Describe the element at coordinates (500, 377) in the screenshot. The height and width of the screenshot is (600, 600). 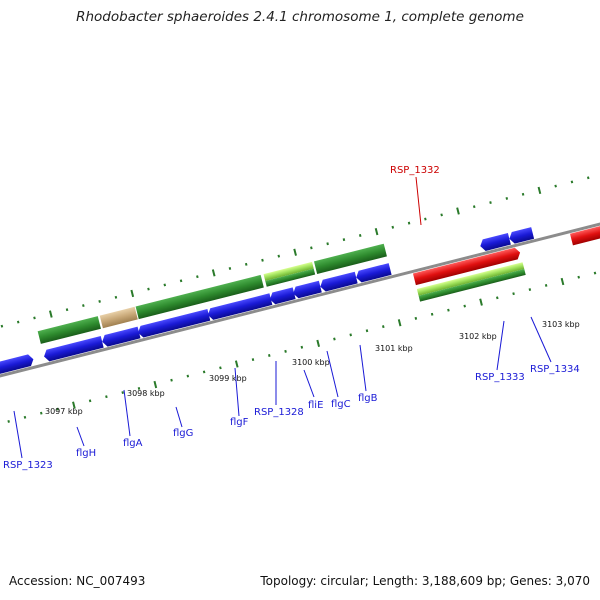
I see `gene-label-rsp1333: RSP_1333` at that location.